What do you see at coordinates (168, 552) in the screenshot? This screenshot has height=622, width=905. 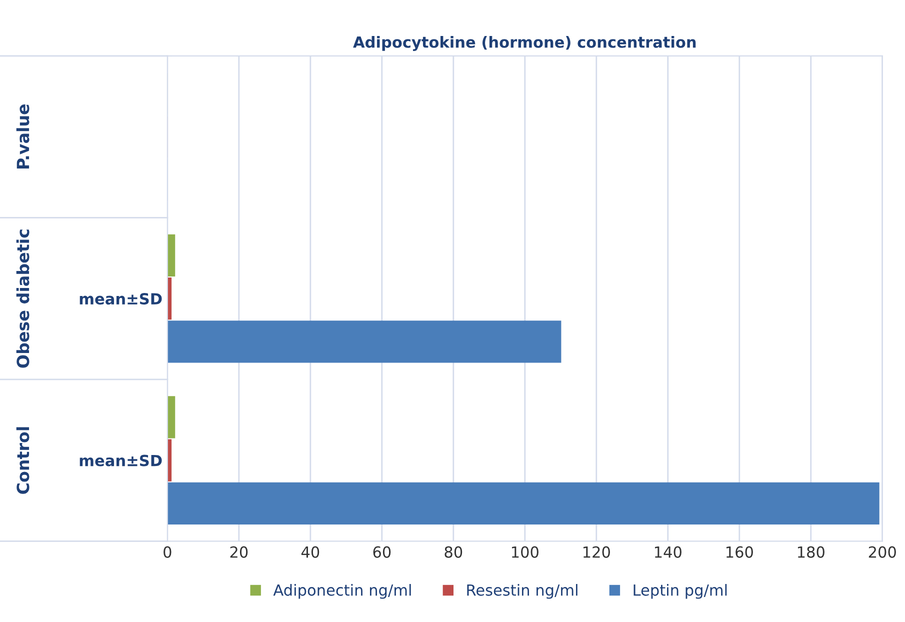 I see `x-tick-label: 0` at bounding box center [168, 552].